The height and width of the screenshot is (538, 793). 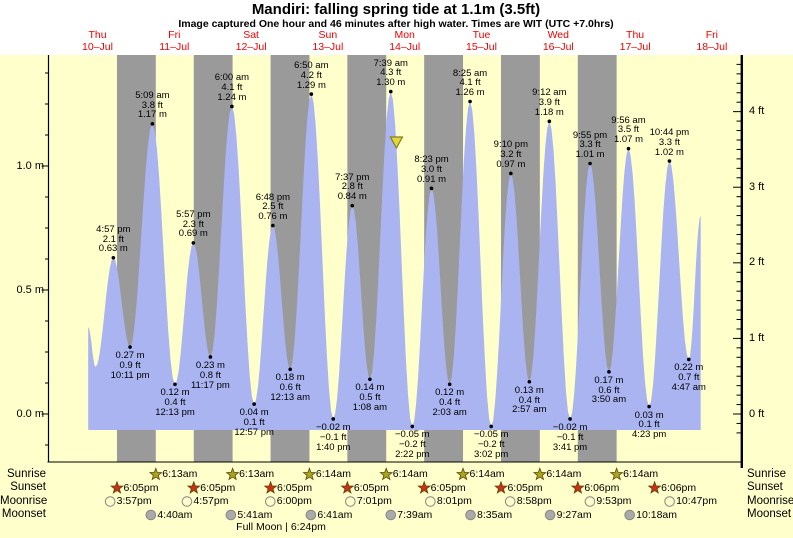 What do you see at coordinates (370, 397) in the screenshot?
I see `tide-annotation-low: 0.14 m 0.5 ft 1:08 am` at bounding box center [370, 397].